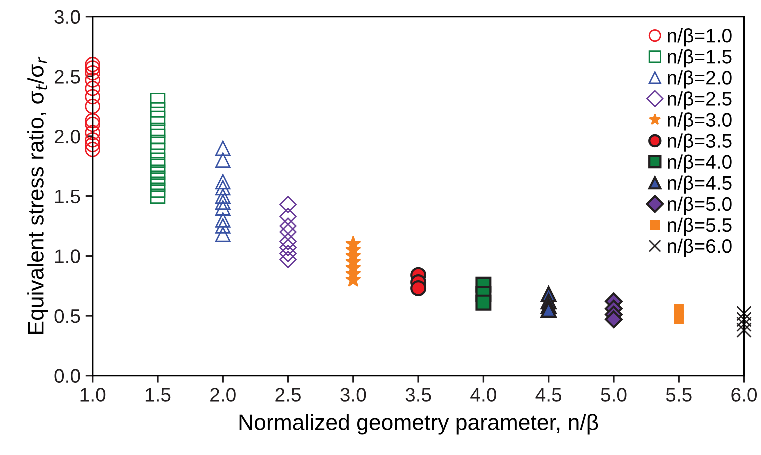 The width and height of the screenshot is (761, 455). I want to click on x-tick-label: 2.5, so click(288, 395).